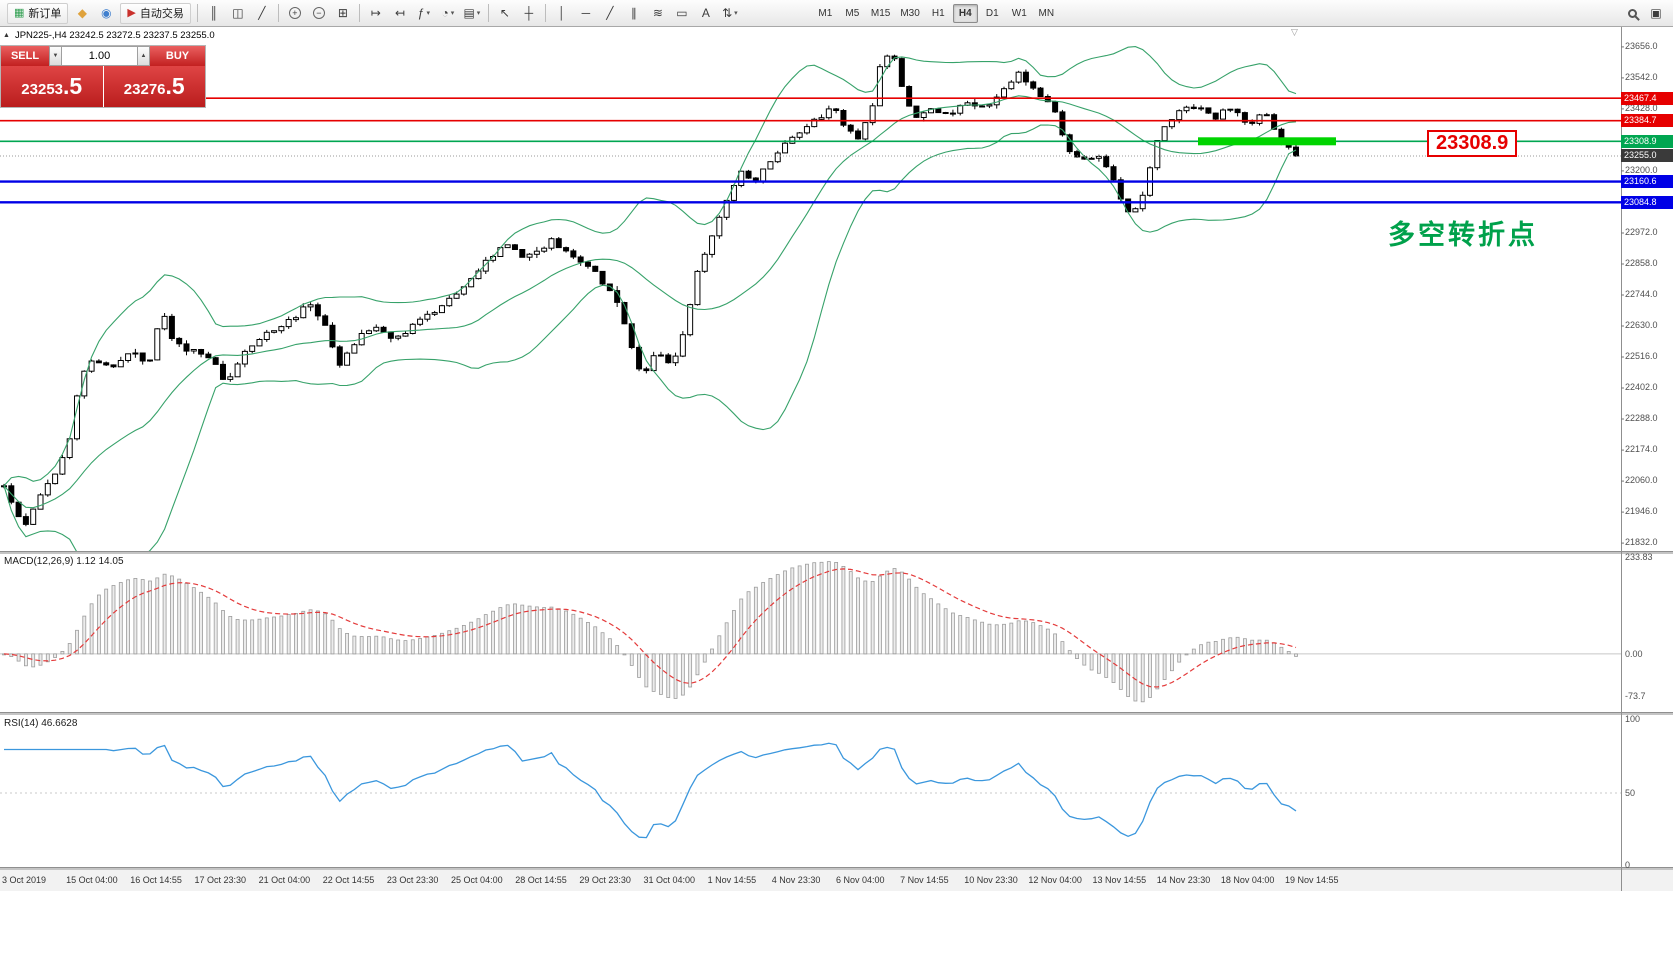  Describe the element at coordinates (605, 880) in the screenshot. I see `time-axis-label: 29 Oct 23:30` at that location.